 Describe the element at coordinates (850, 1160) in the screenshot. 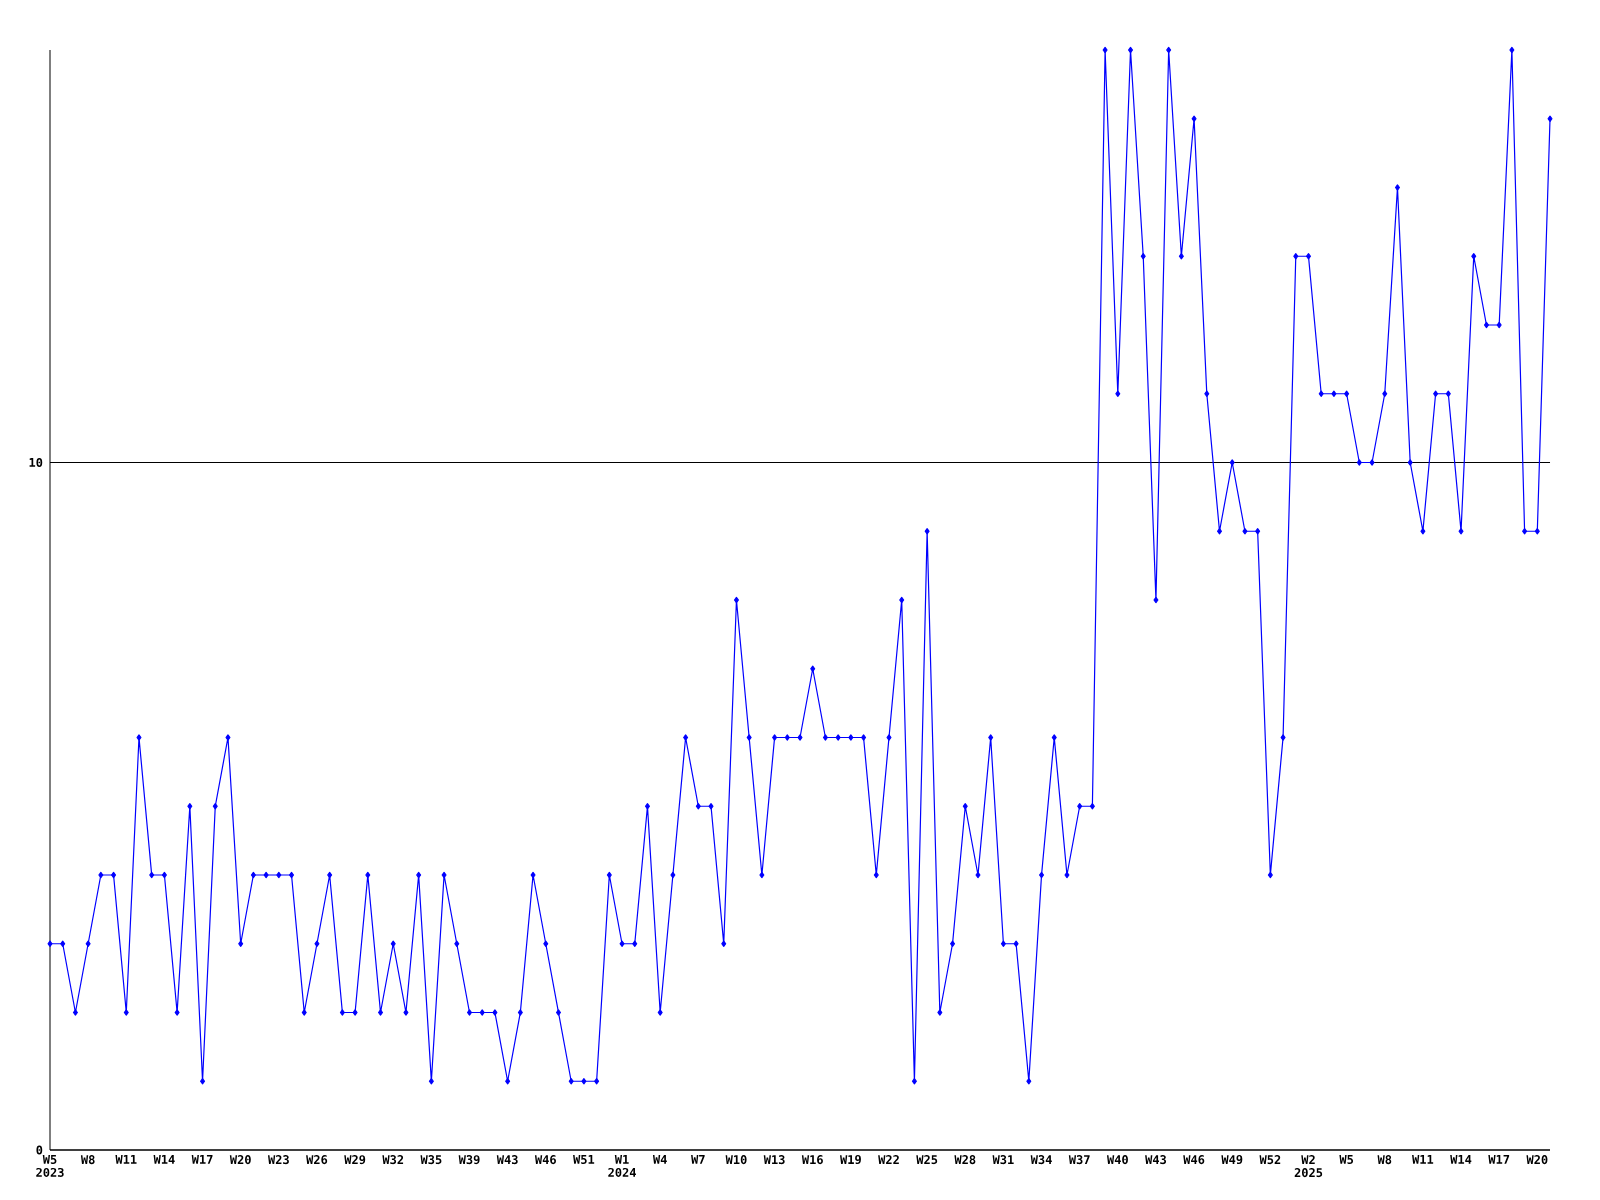

I see `x-tick-label: W19` at that location.